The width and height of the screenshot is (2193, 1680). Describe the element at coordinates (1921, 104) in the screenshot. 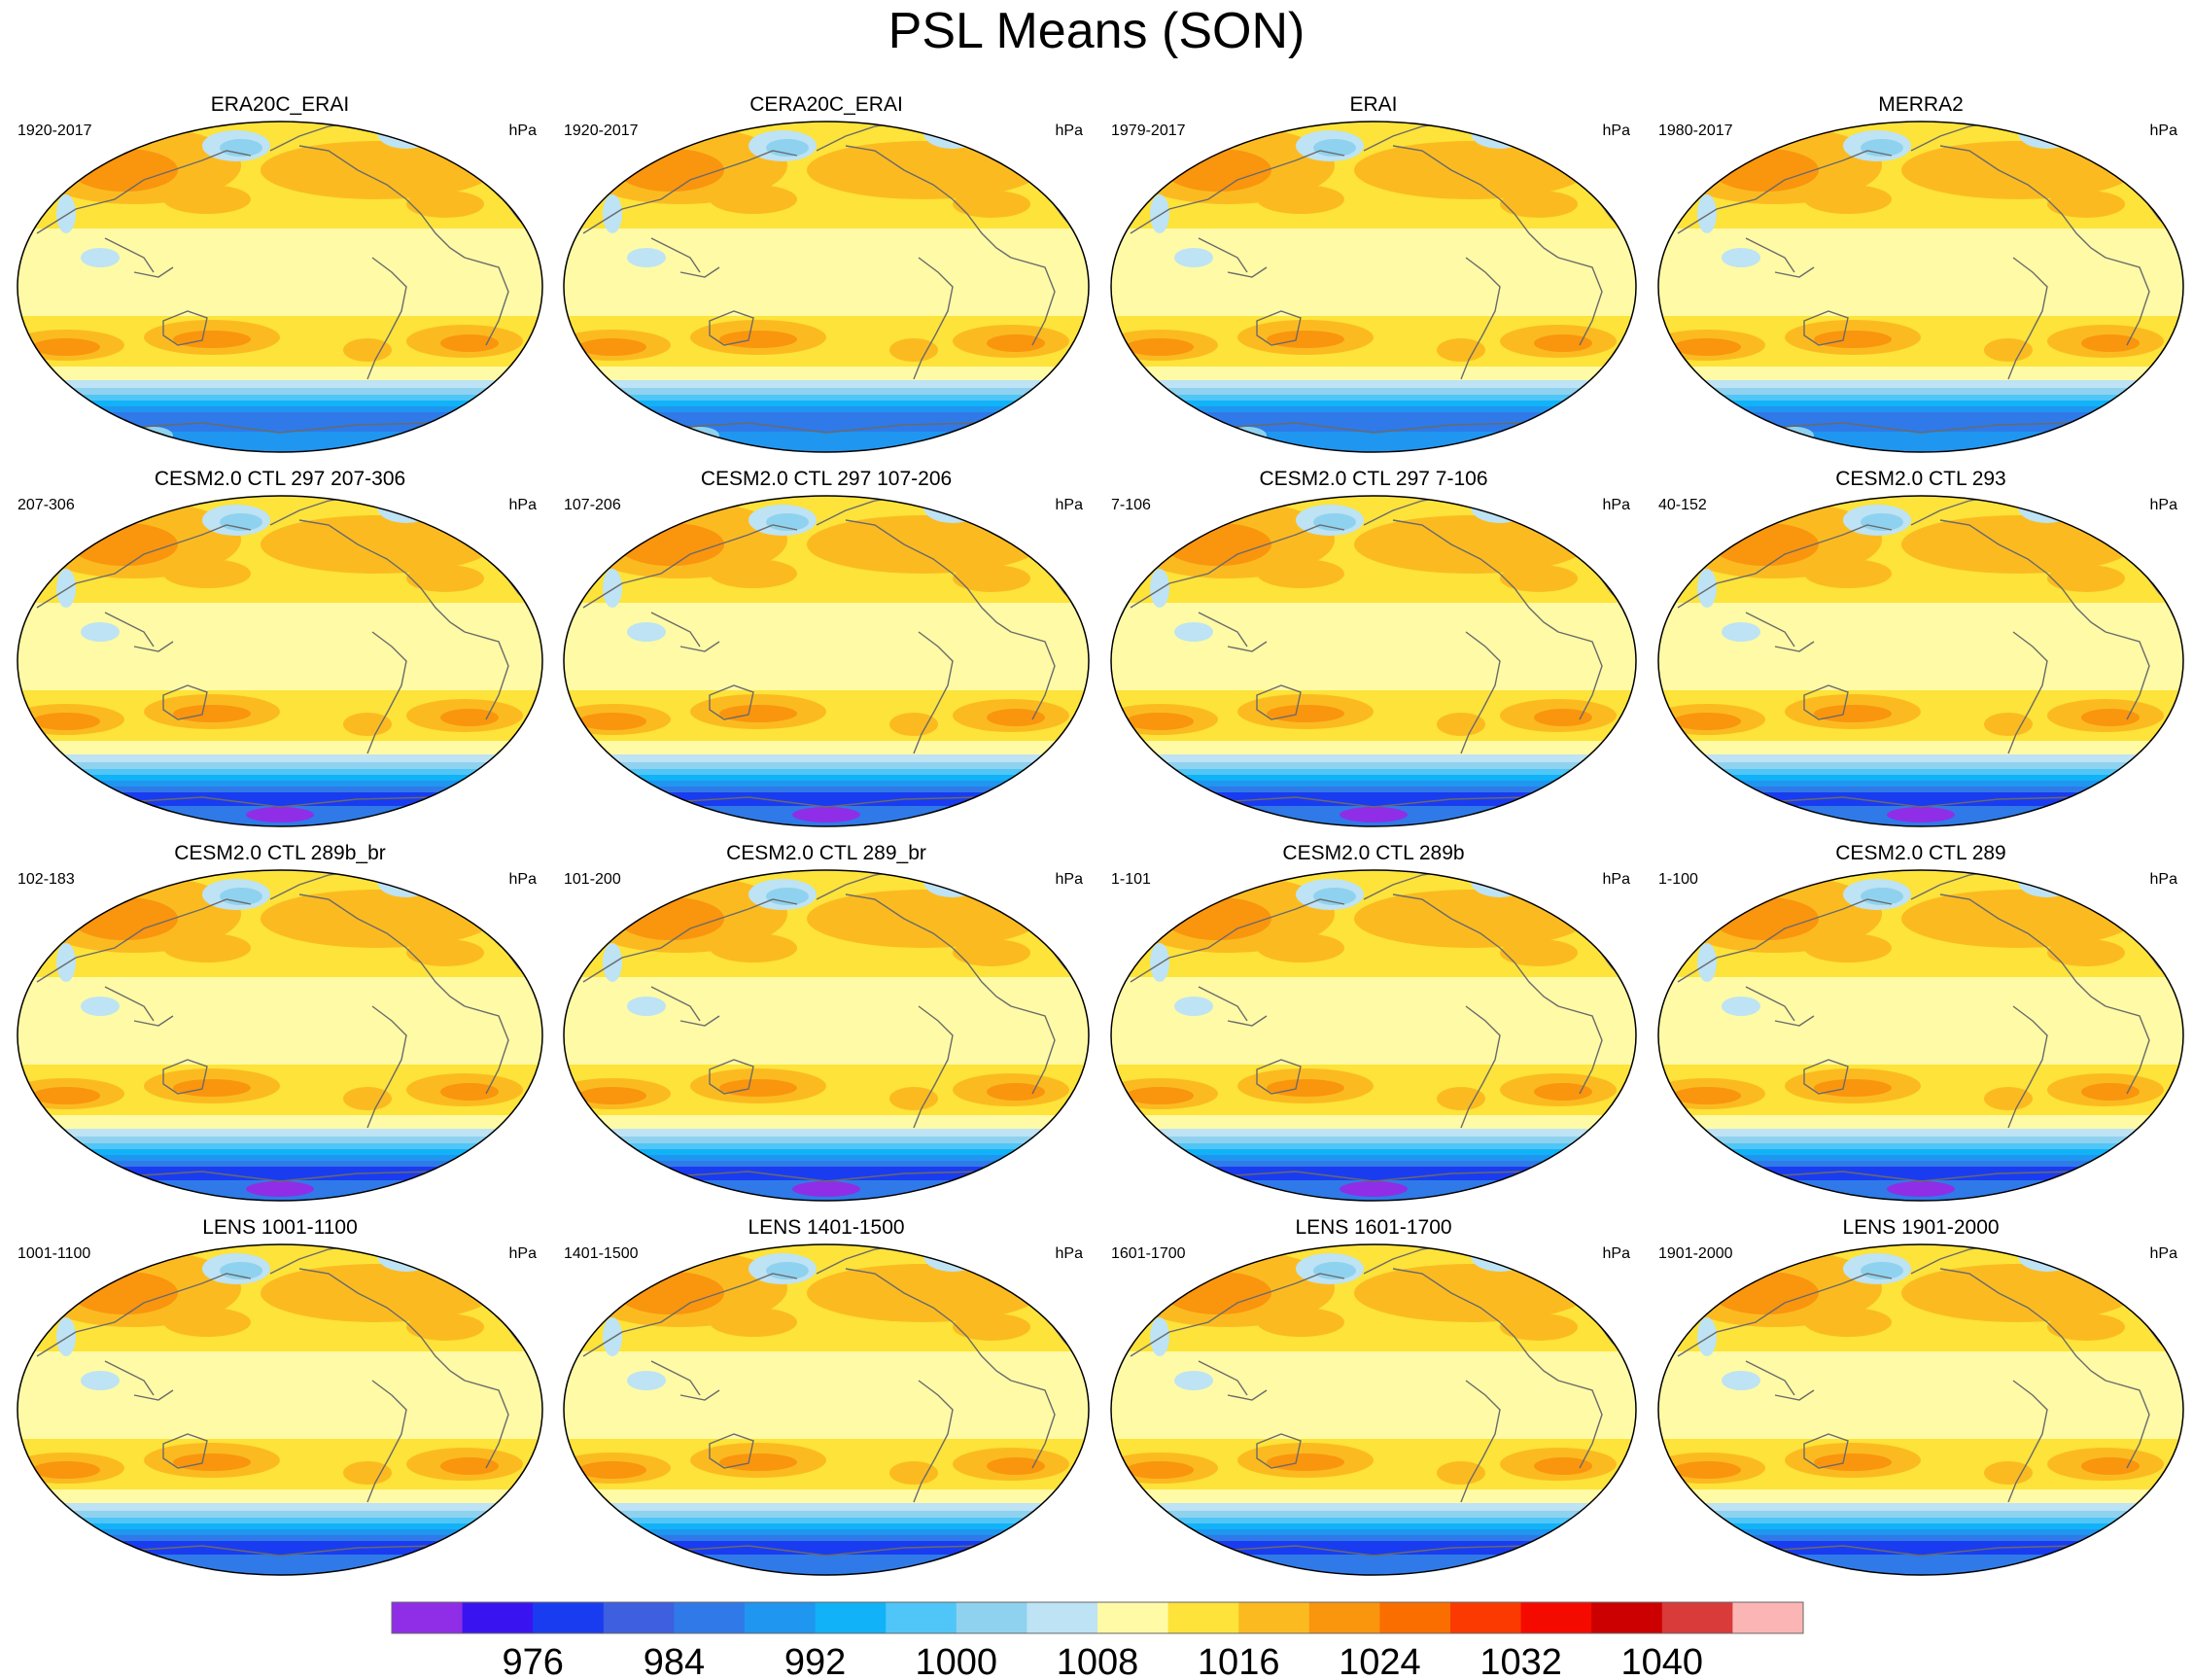

I see `panel-title: MERRA2` at that location.